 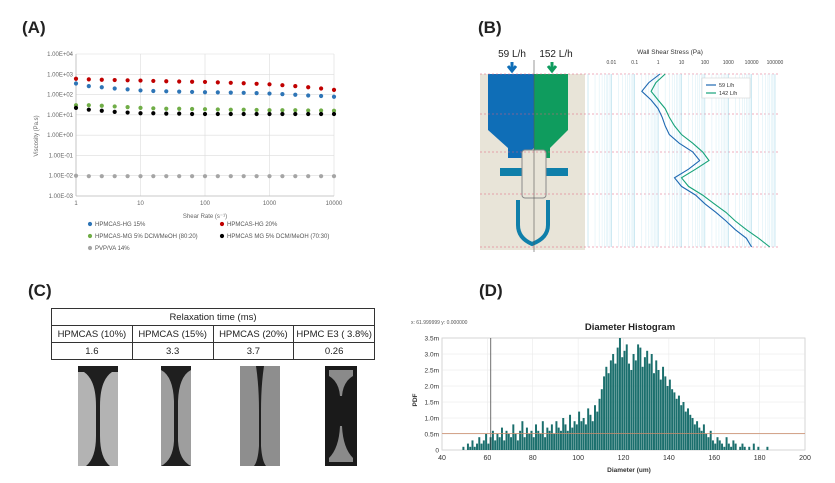 What do you see at coordinates (60, 116) in the screenshot?
I see `y-tick-label: 1.00E+01` at bounding box center [60, 116].